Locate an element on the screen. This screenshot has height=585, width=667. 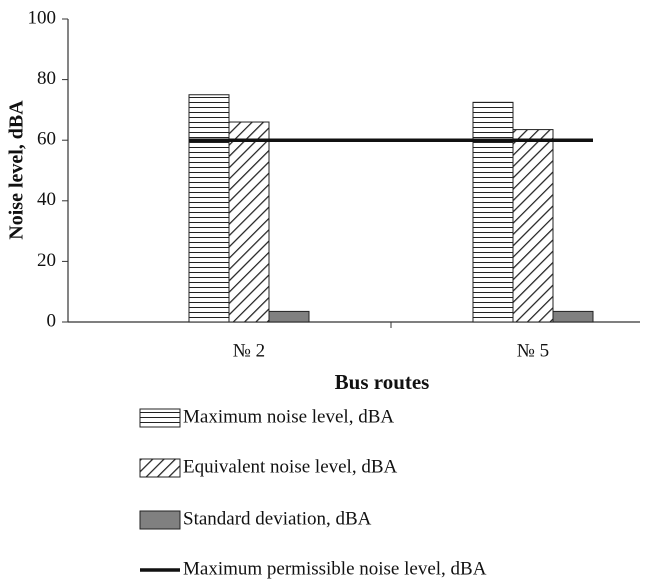
x-tick-label: № 2 is located at coordinates (249, 350).